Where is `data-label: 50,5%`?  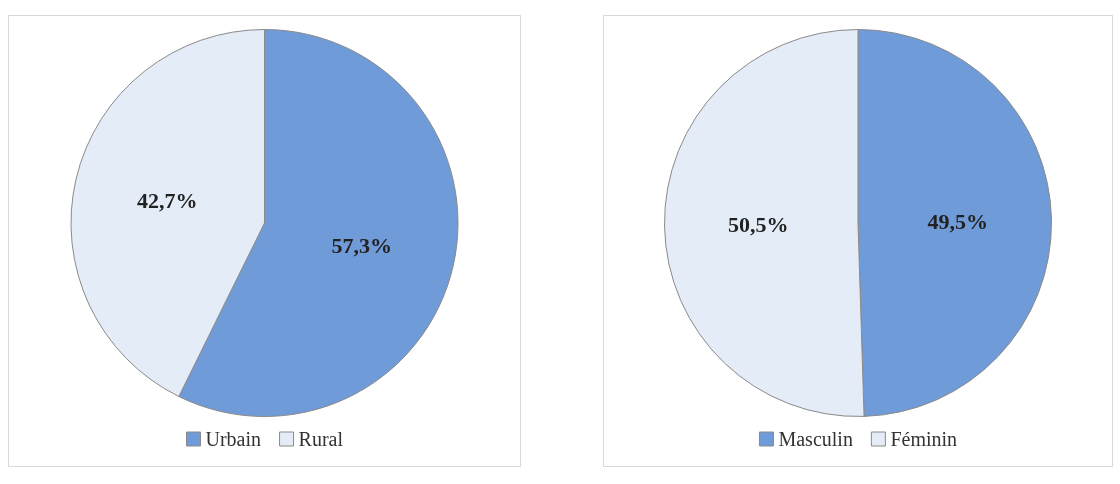 data-label: 50,5% is located at coordinates (758, 225).